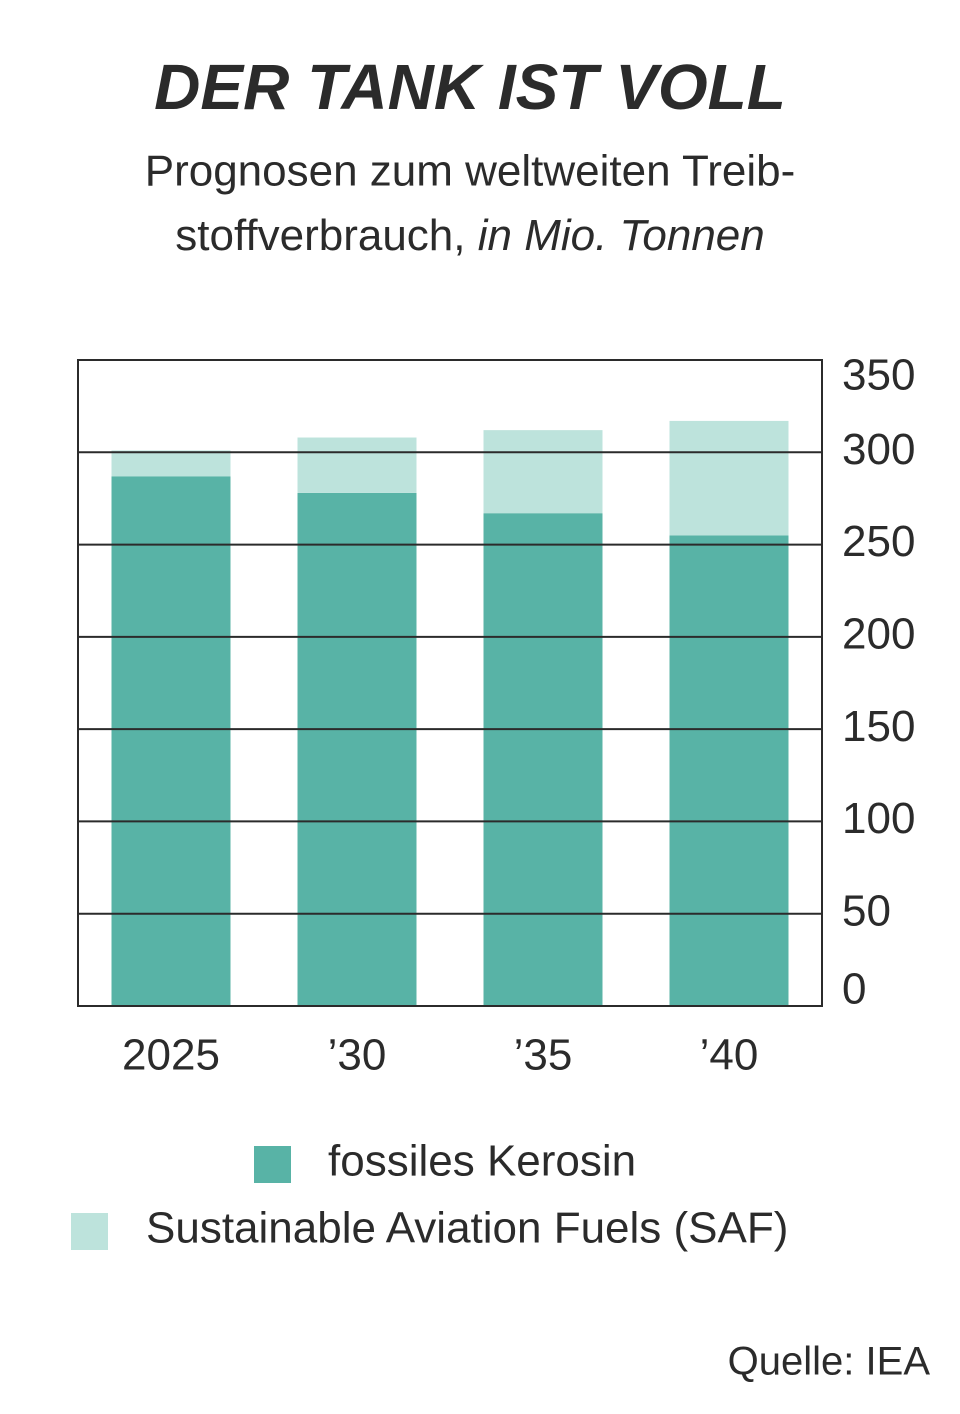 This screenshot has width=960, height=1414. What do you see at coordinates (469, 235) in the screenshot?
I see `subtitle: stoffverbrauch, in Mio. Tonnen` at bounding box center [469, 235].